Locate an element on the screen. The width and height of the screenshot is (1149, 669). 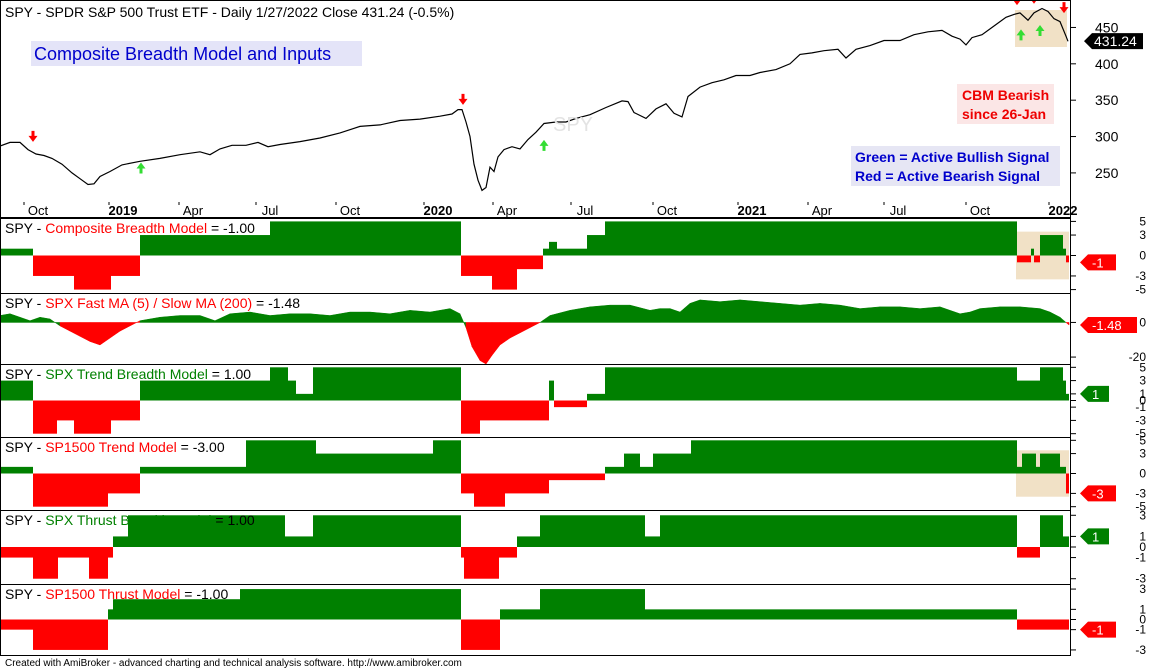
price-tick-label: 400 is located at coordinates (1107, 64).